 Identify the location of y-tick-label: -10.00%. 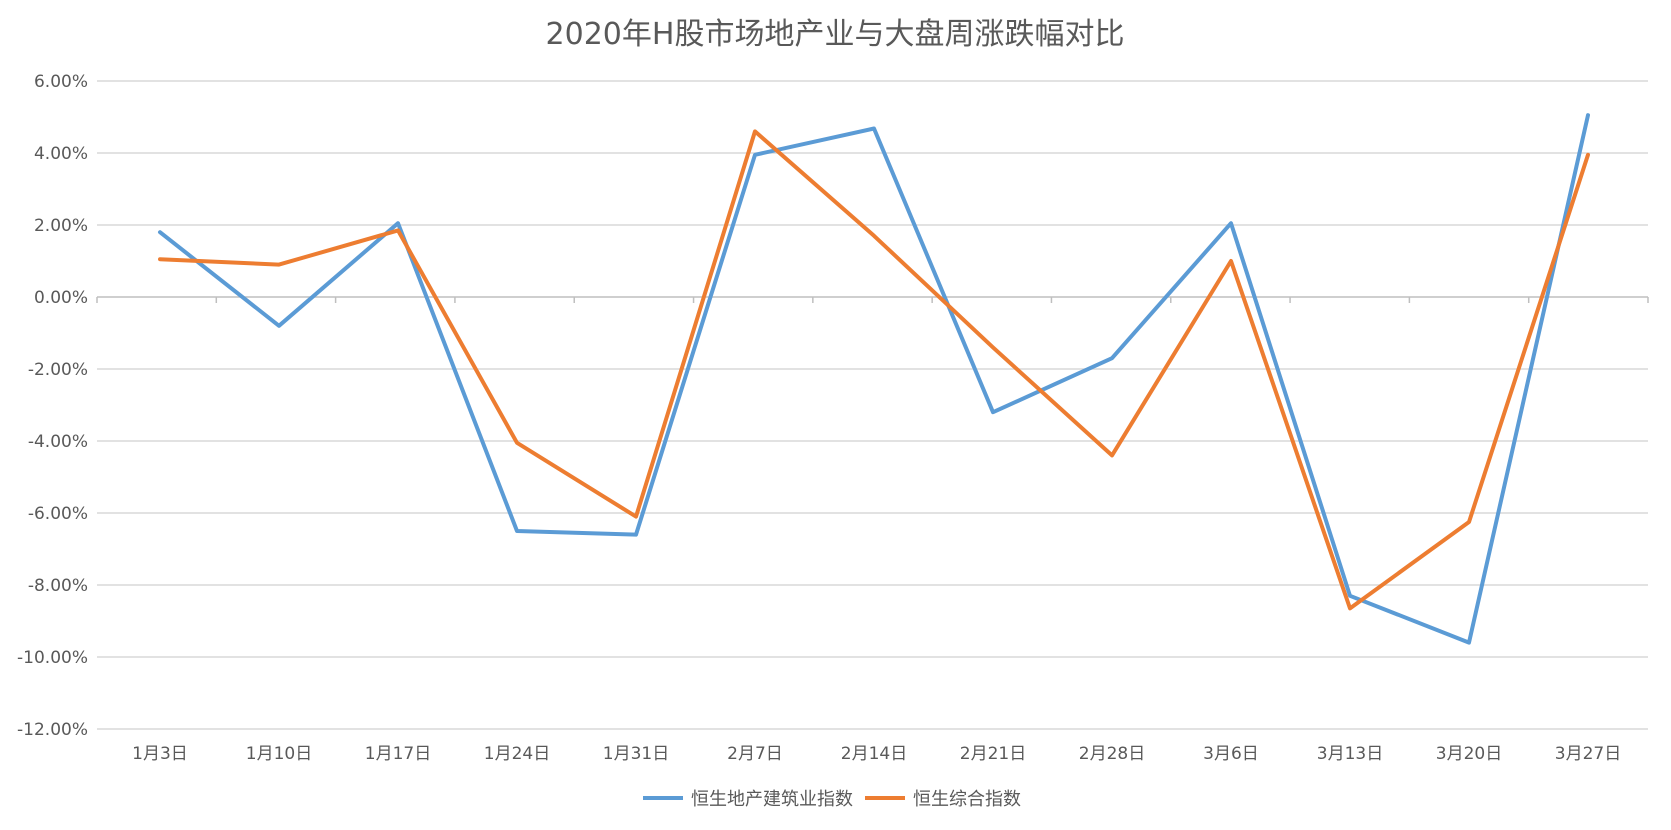
(52, 658).